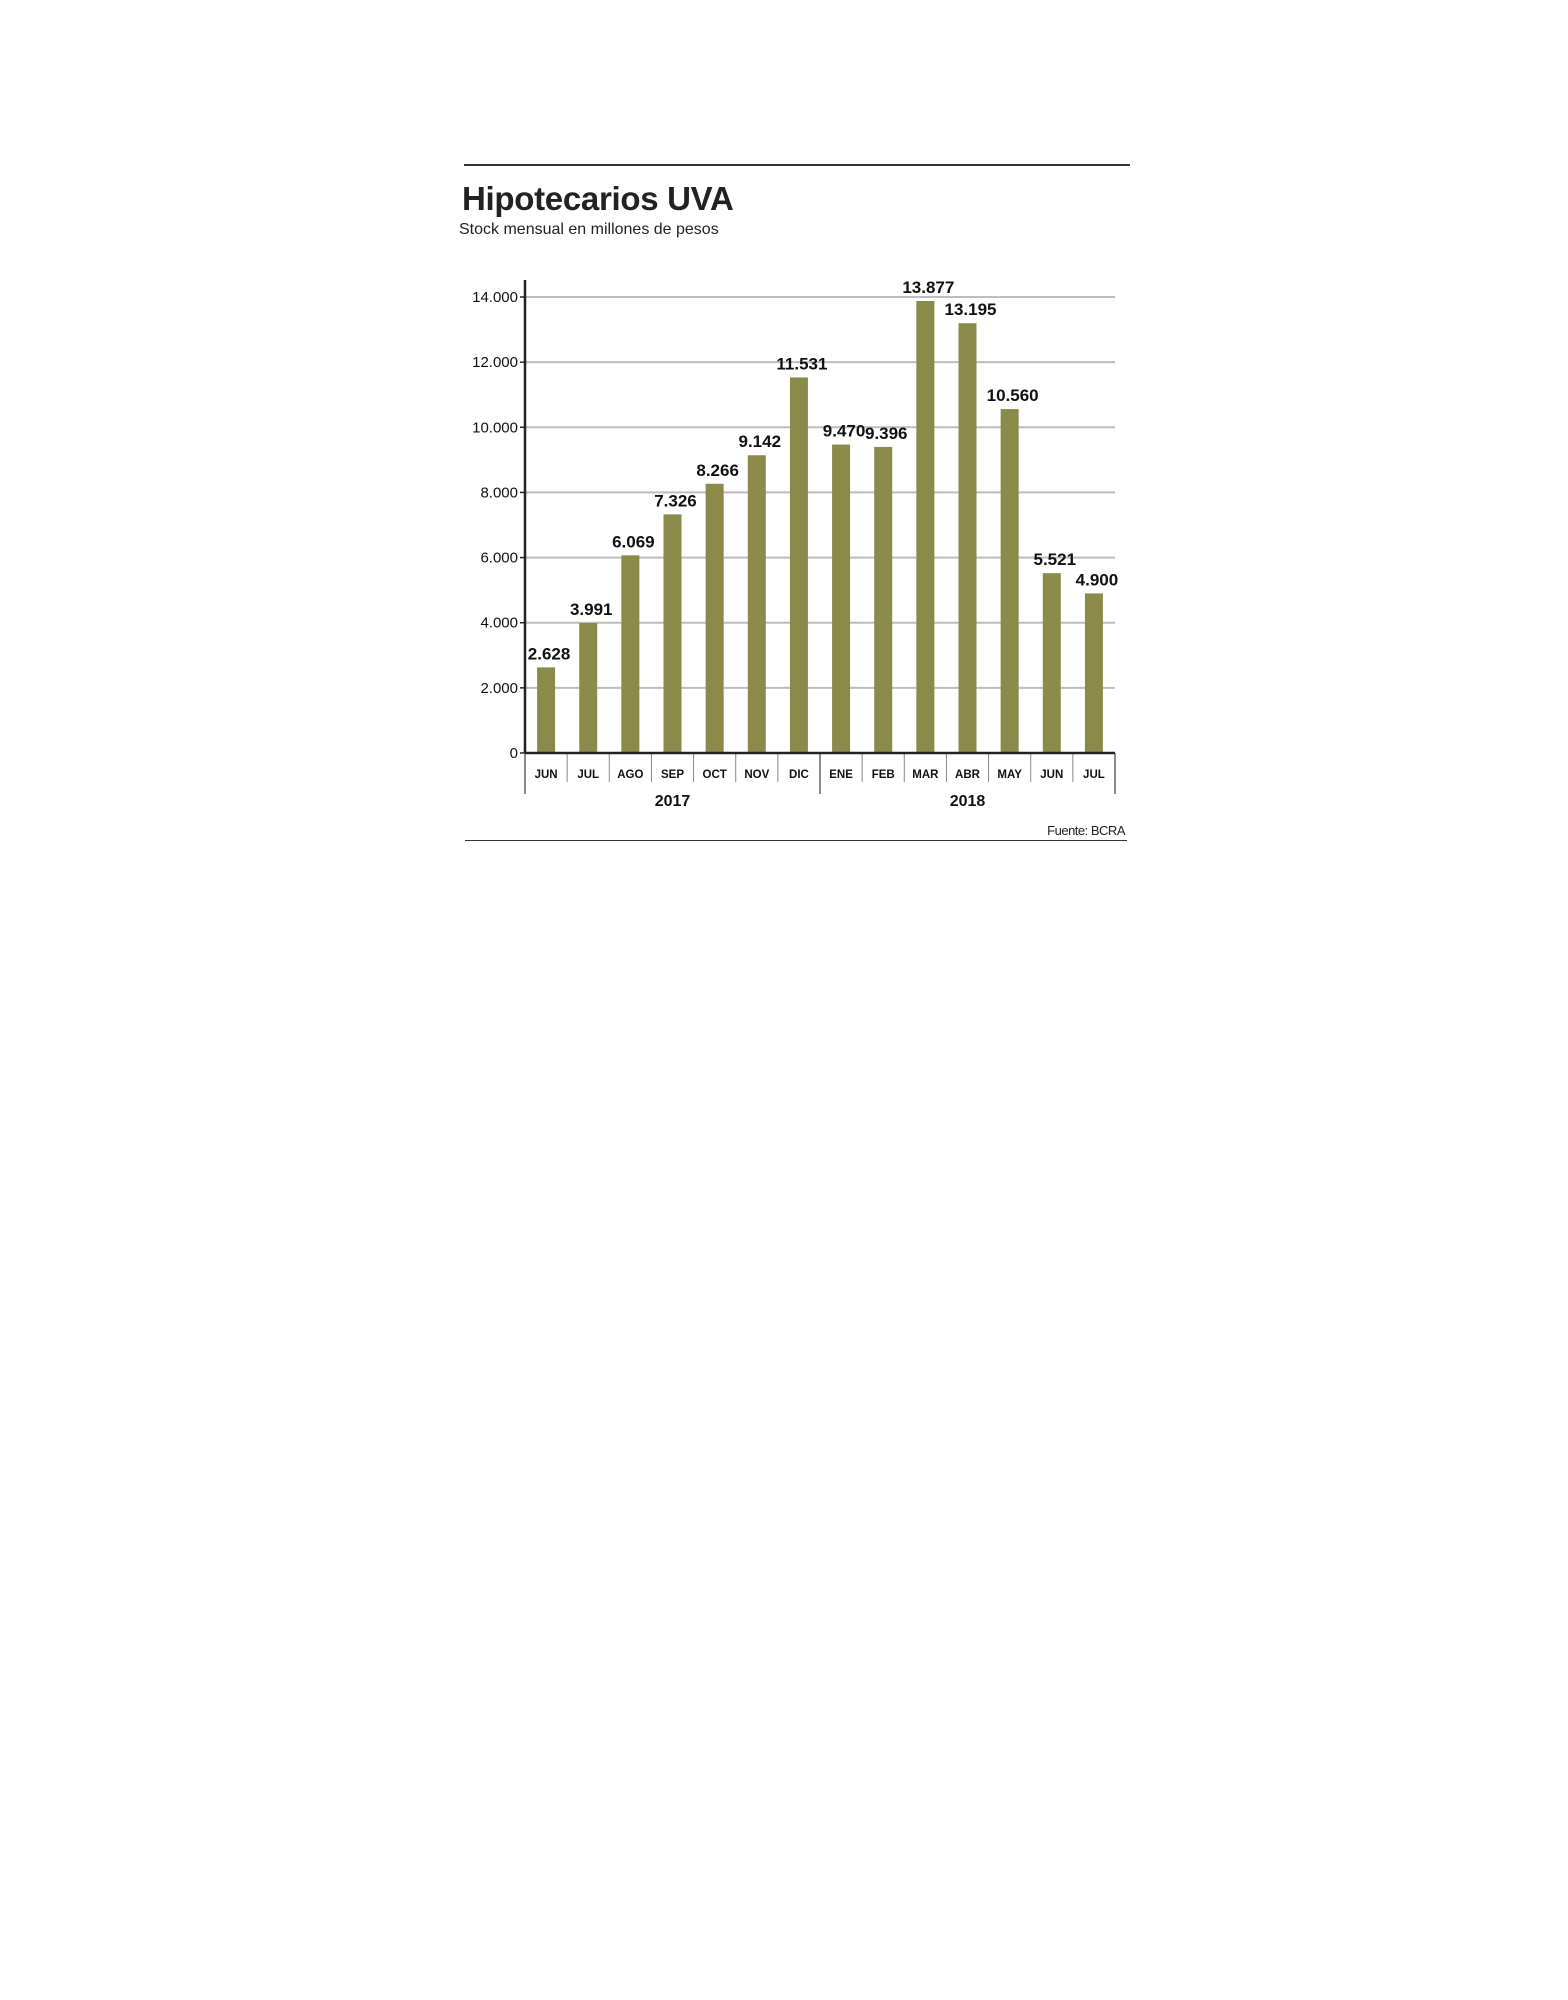 This screenshot has height=2000, width=1568. Describe the element at coordinates (549, 653) in the screenshot. I see `data-label: 2.628` at that location.